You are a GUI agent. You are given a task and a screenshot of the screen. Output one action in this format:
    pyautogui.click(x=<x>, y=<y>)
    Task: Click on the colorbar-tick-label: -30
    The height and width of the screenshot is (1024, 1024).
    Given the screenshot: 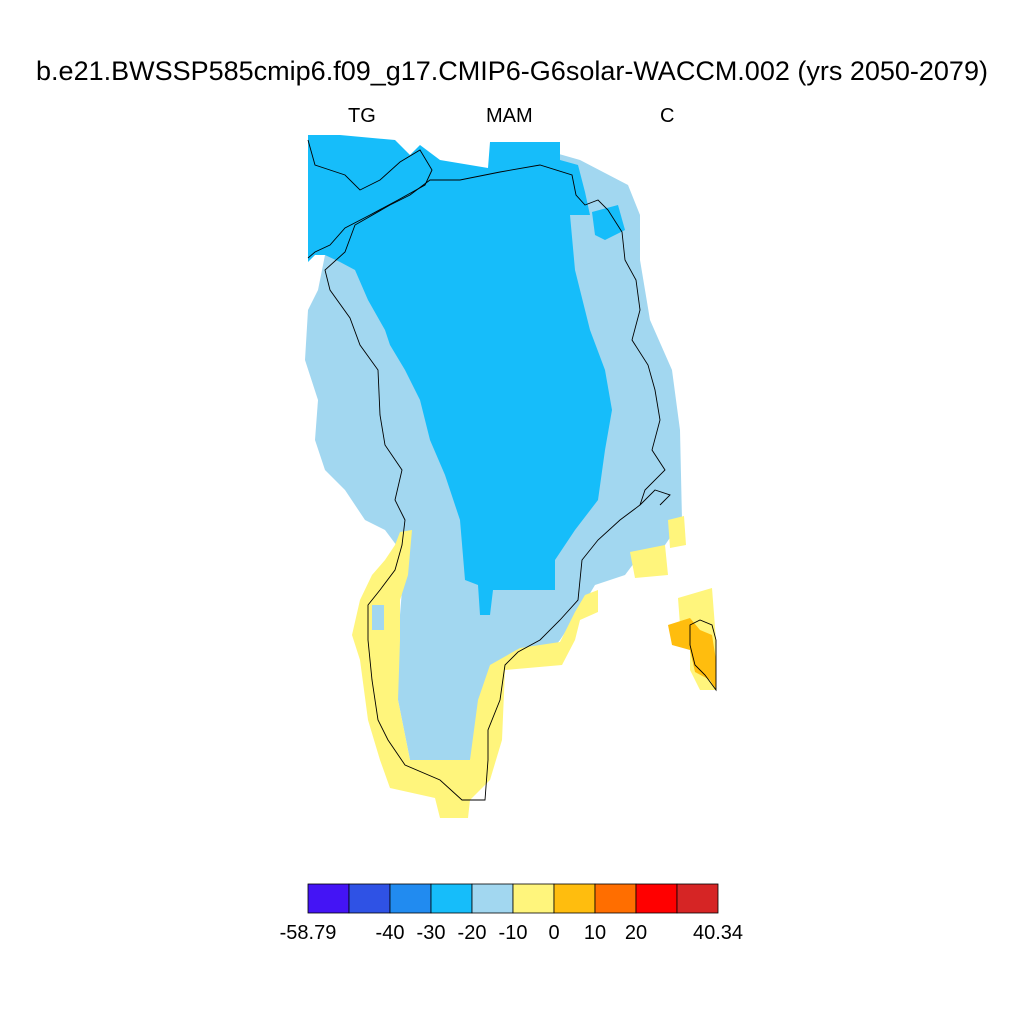 What is the action you would take?
    pyautogui.click(x=431, y=933)
    